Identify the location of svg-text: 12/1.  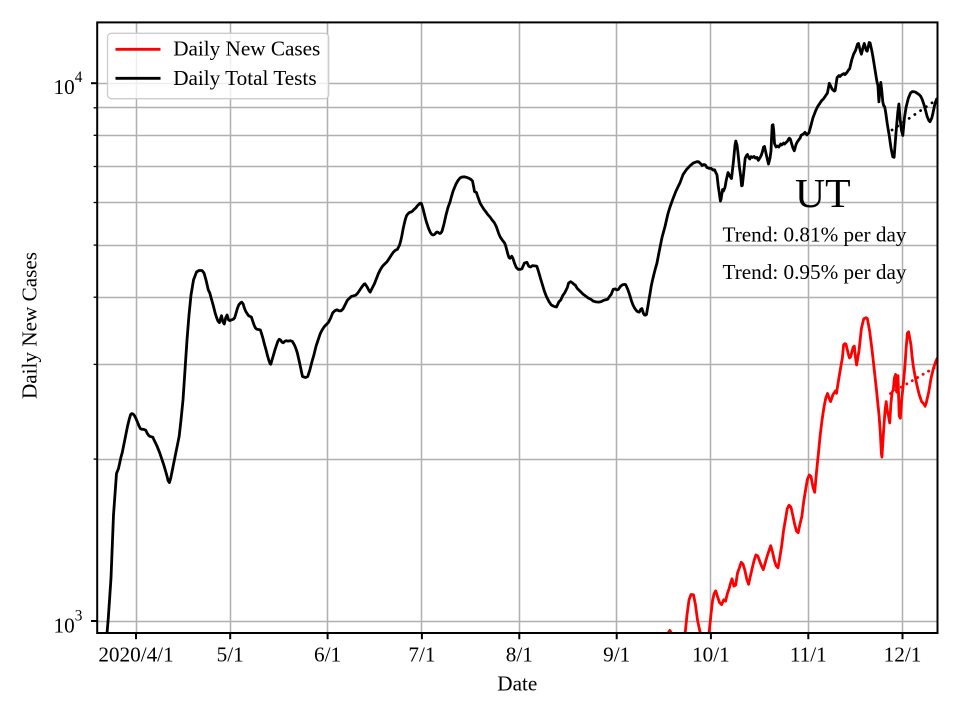
(903, 654).